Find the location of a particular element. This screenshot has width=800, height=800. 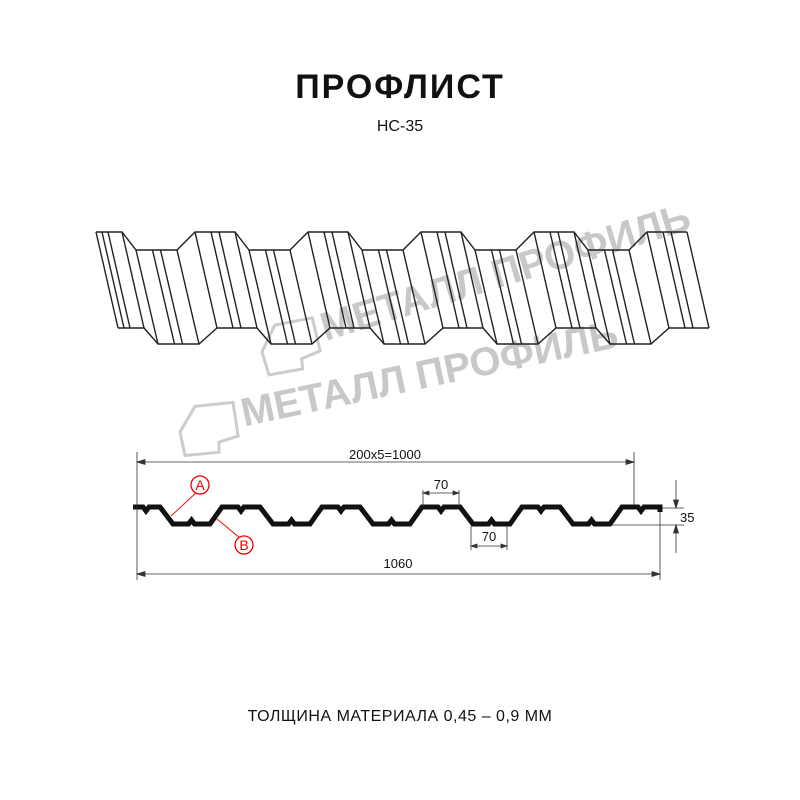

material-thickness-note: ТОЛЩИНА МАТЕРИАЛА 0,45 – 0,9 ММ is located at coordinates (400, 716).